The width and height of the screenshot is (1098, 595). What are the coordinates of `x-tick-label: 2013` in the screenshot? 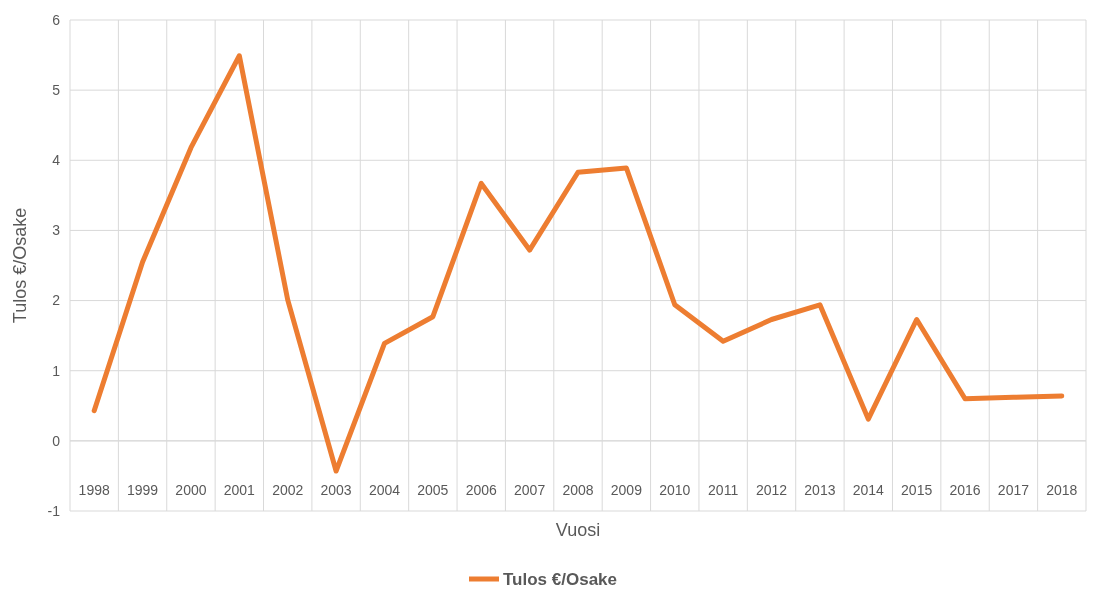 It's located at (820, 489).